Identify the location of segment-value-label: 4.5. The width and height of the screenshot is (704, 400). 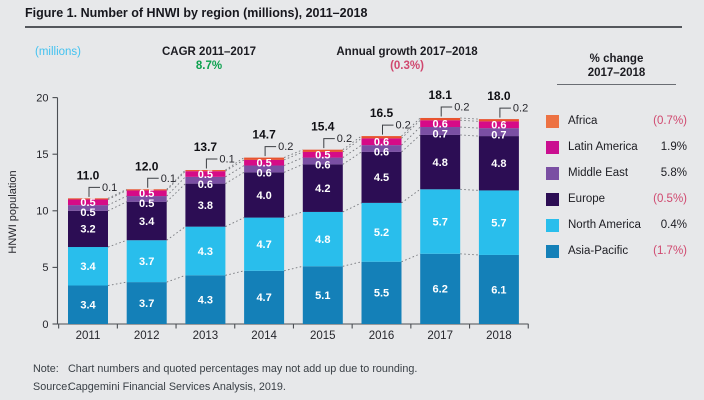
(381, 178).